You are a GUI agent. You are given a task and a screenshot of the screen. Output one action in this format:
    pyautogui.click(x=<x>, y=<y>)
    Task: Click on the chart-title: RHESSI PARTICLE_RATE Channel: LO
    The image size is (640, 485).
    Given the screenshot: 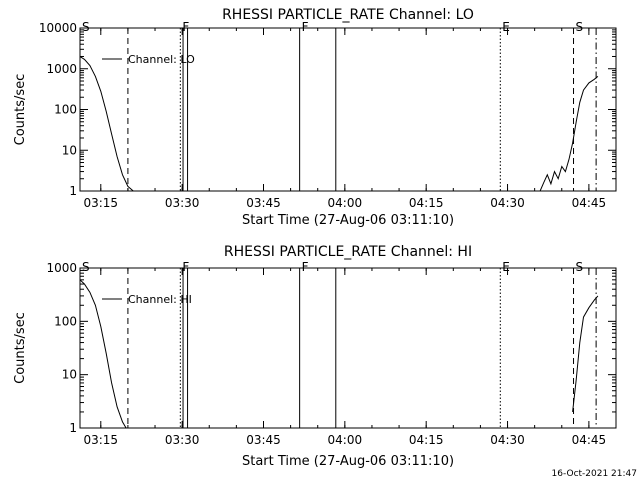 What is the action you would take?
    pyautogui.click(x=348, y=15)
    